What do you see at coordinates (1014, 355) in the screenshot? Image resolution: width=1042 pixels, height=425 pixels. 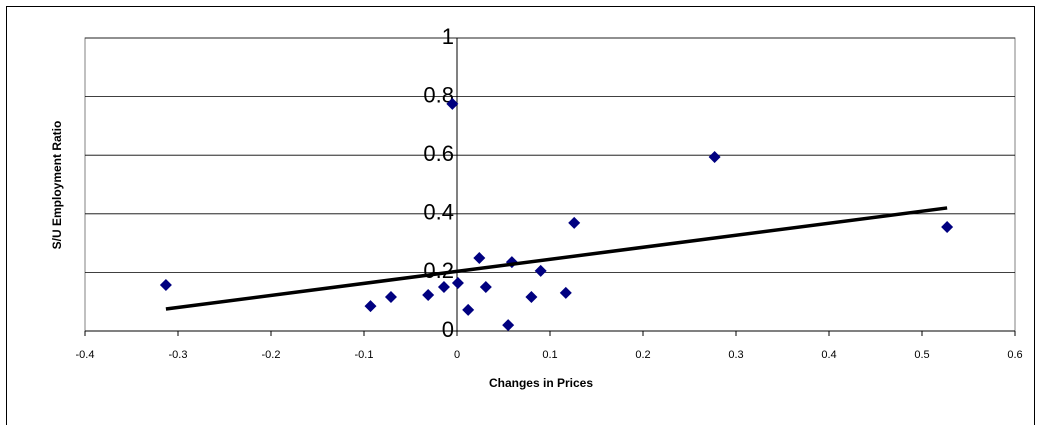 I see `x-tick-label: 0.6` at bounding box center [1014, 355].